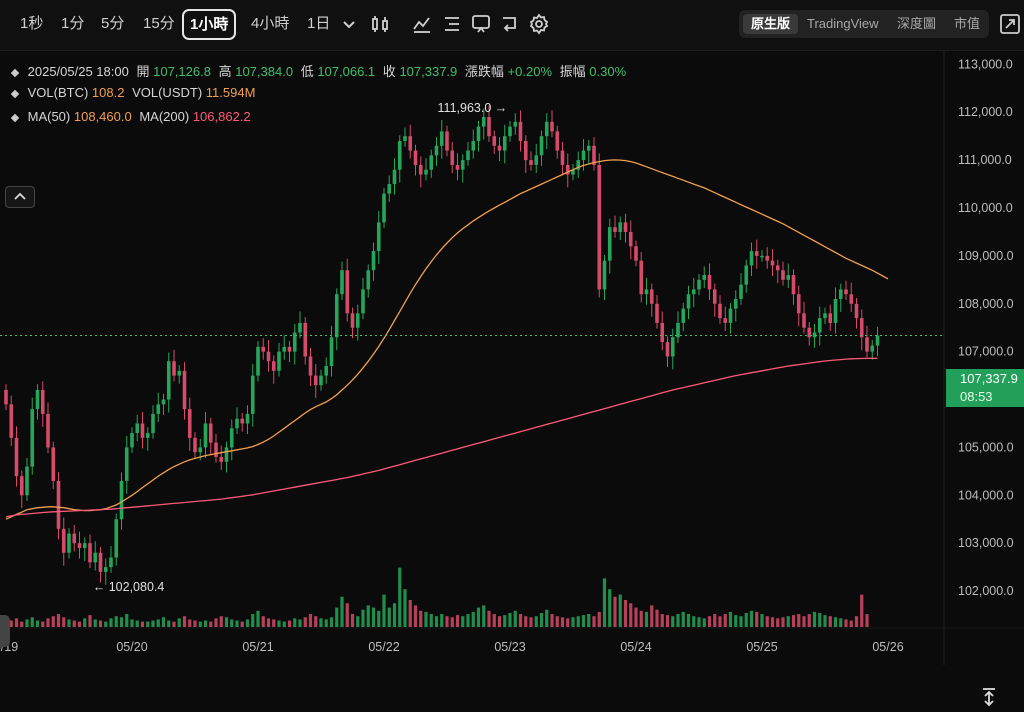  Describe the element at coordinates (473, 108) in the screenshot. I see `extreme-price-annotation: 111,963.0 →` at that location.